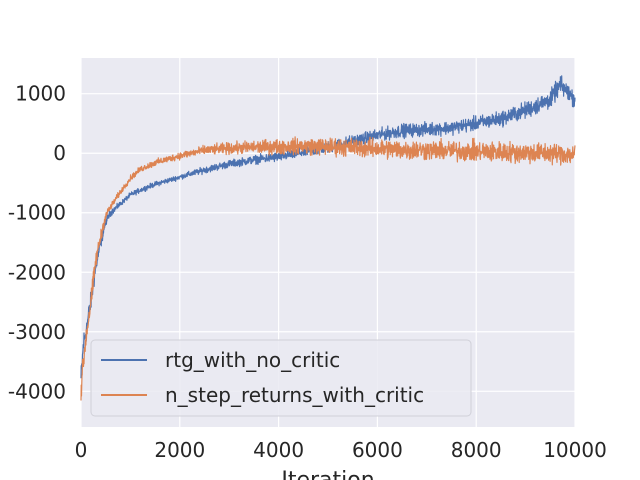  Describe the element at coordinates (37, 272) in the screenshot. I see `y-tick-label: -2000` at that location.